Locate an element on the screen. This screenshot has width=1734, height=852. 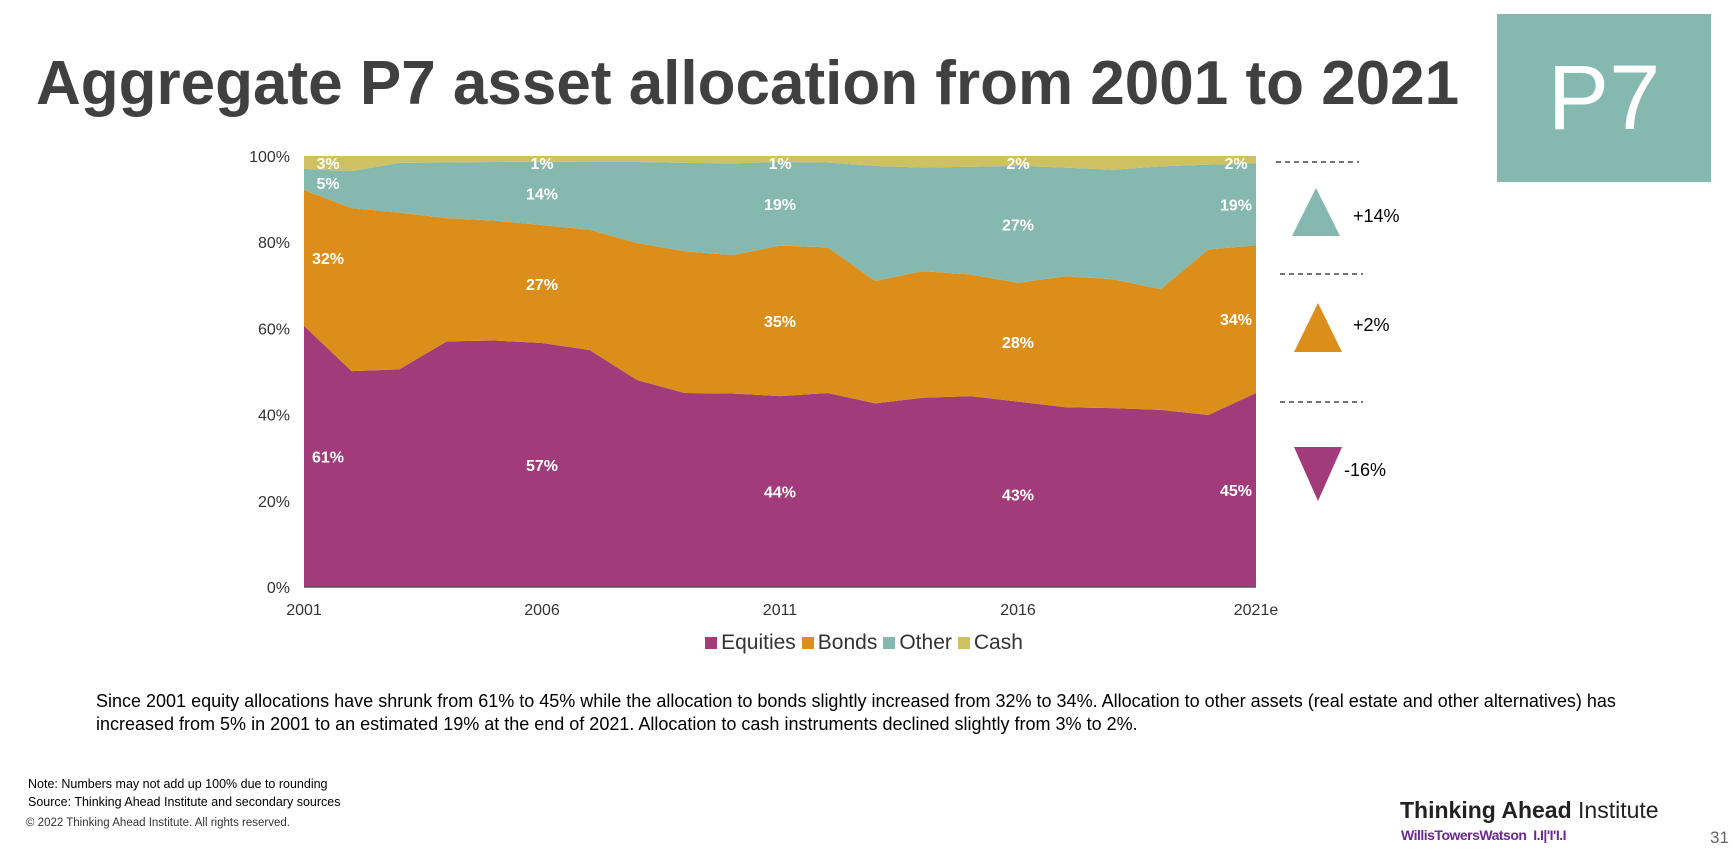
y-tick-label: 40% is located at coordinates (274, 416).